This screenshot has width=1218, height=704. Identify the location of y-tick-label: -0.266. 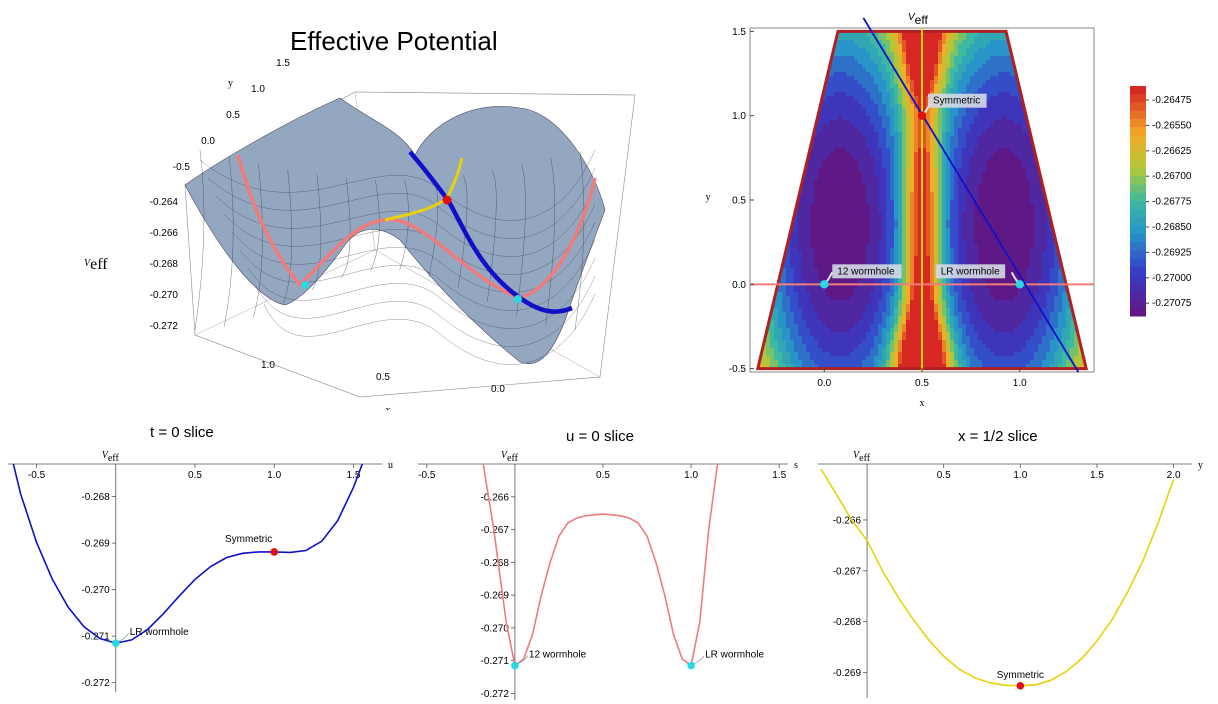
(495, 497).